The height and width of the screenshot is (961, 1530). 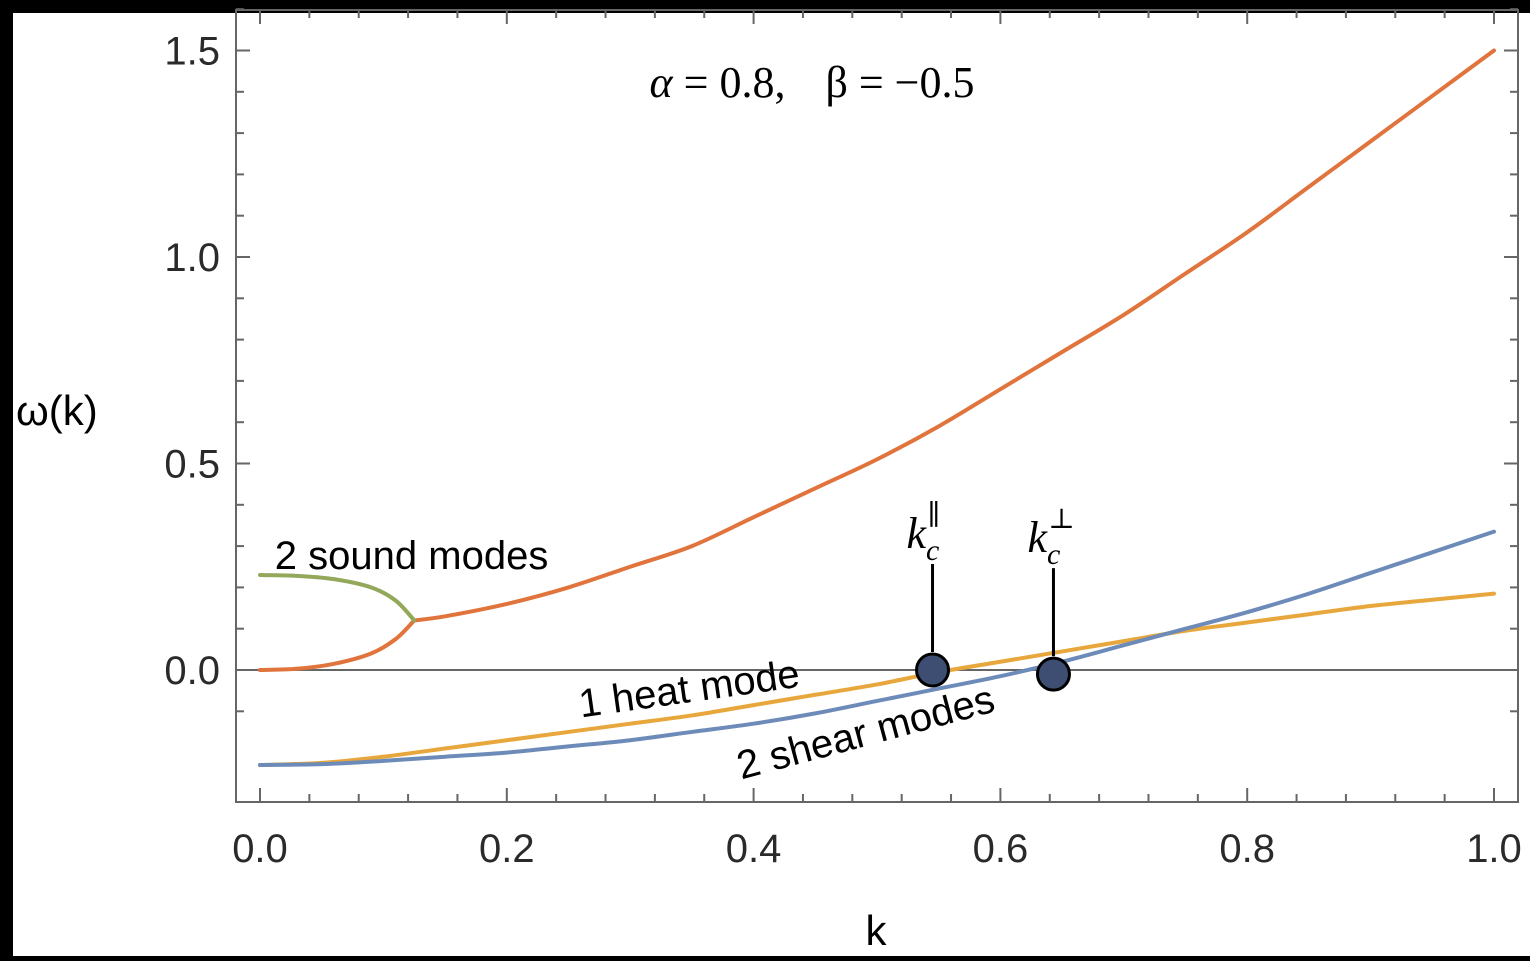 I want to click on chart-title: α = 0.8, β = −0.5, so click(x=812, y=82).